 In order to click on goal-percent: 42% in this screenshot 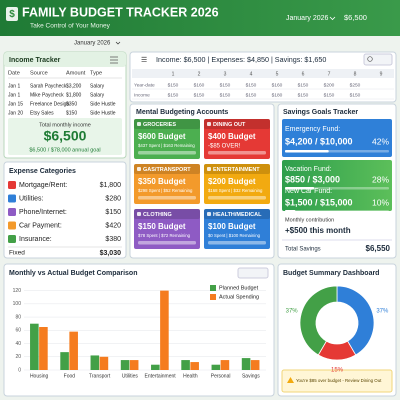, I will do `click(380, 141)`.